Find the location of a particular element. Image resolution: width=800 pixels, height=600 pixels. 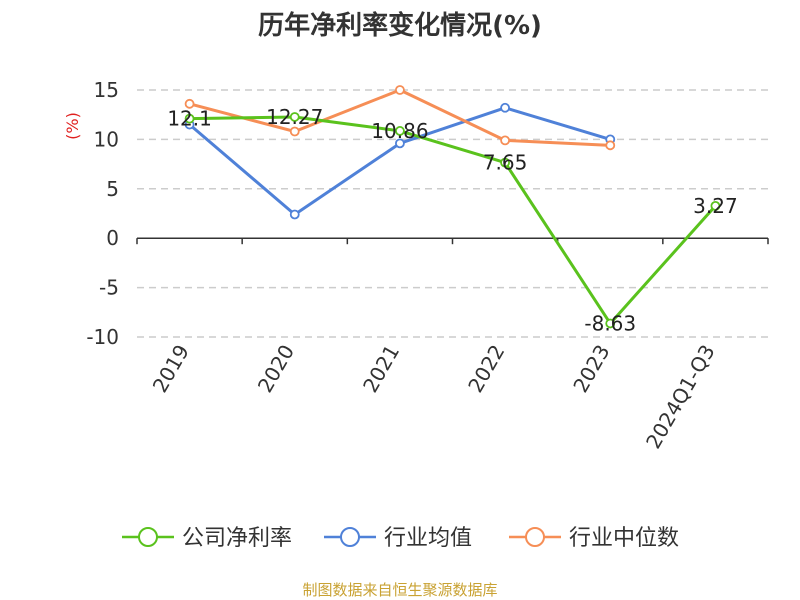

legend-label: 公司净利率 is located at coordinates (237, 538).